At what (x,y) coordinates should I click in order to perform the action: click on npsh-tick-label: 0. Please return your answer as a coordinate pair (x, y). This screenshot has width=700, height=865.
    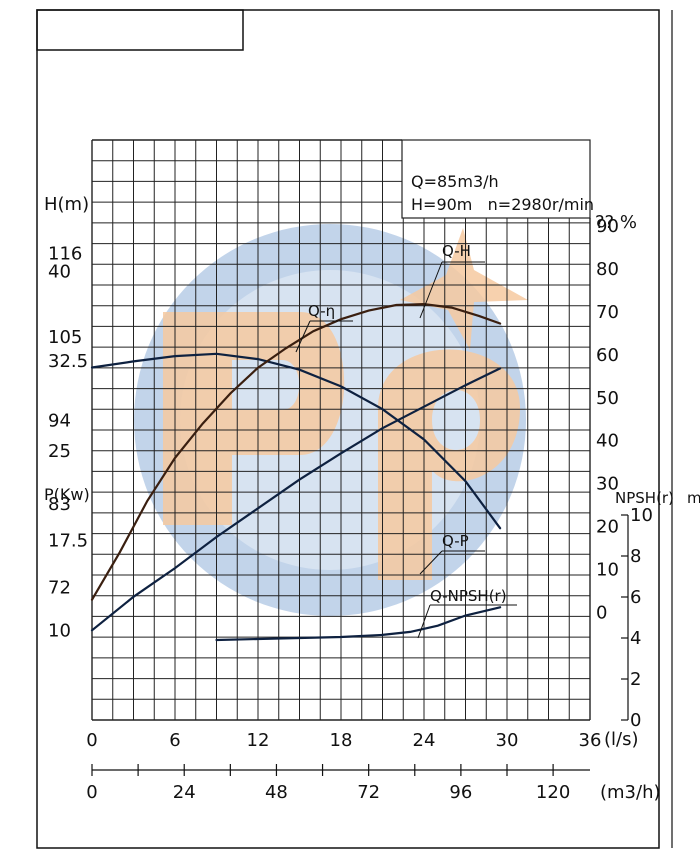
    Looking at the image, I should click on (635, 720).